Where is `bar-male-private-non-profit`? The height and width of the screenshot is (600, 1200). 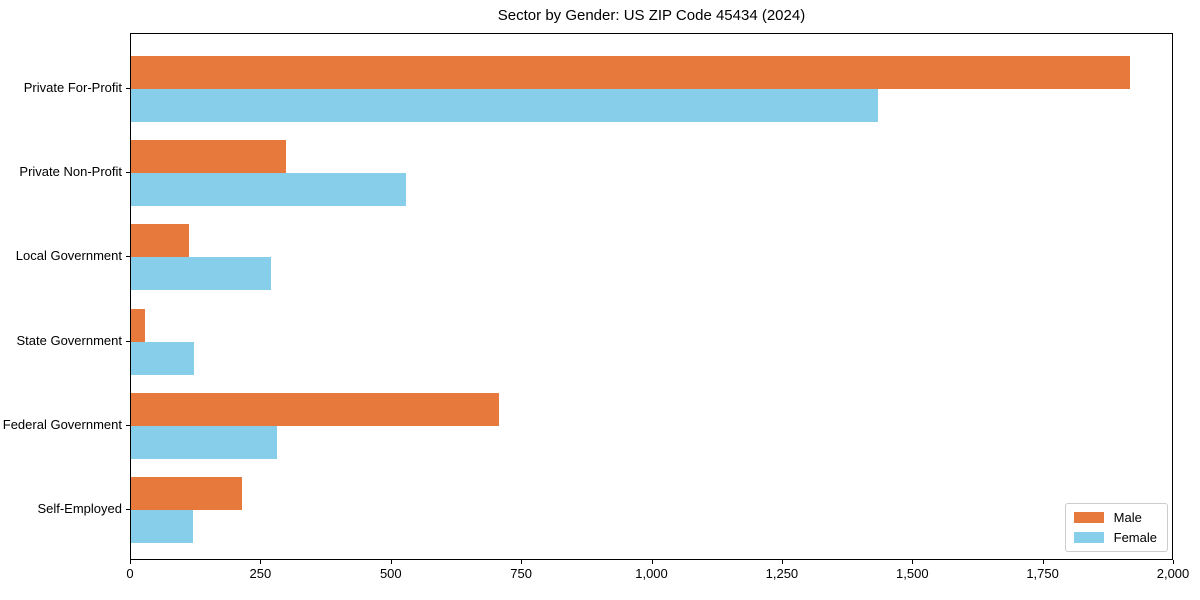
bar-male-private-non-profit is located at coordinates (208, 157).